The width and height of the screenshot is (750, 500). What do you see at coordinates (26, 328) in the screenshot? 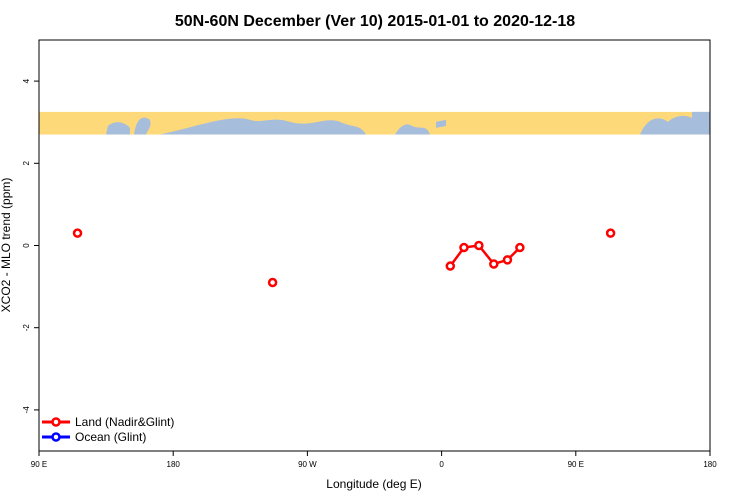
I see `y-tick-label: -2` at bounding box center [26, 328].